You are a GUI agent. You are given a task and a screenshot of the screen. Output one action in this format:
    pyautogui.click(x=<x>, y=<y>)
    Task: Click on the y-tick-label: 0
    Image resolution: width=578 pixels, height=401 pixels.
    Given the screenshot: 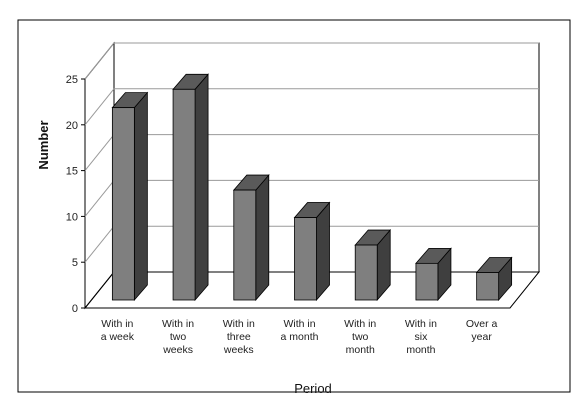 What is the action you would take?
    pyautogui.click(x=75, y=309)
    